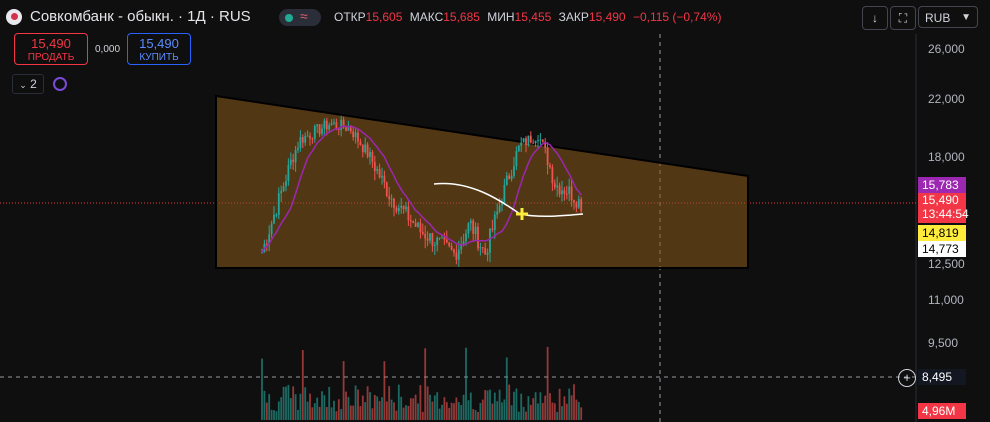 This screenshot has width=990, height=422. I want to click on add-alert-plus-icon: +, so click(907, 378).